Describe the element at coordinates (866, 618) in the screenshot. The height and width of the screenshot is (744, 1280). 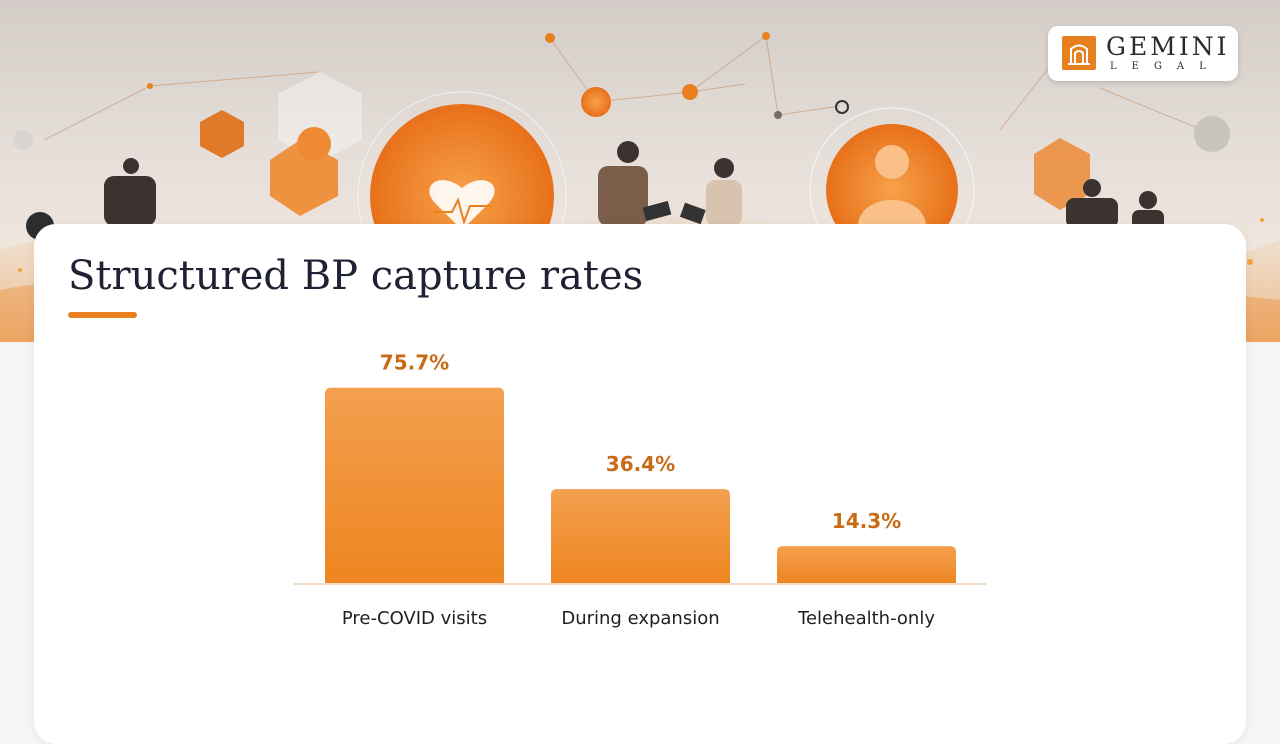
I see `category-label-2: Telehealth-only` at that location.